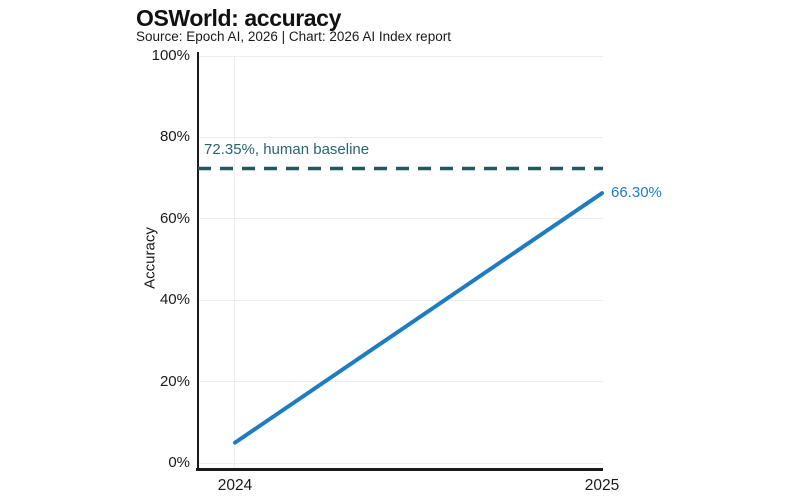  I want to click on x-tick-label-2024: 2024, so click(235, 485).